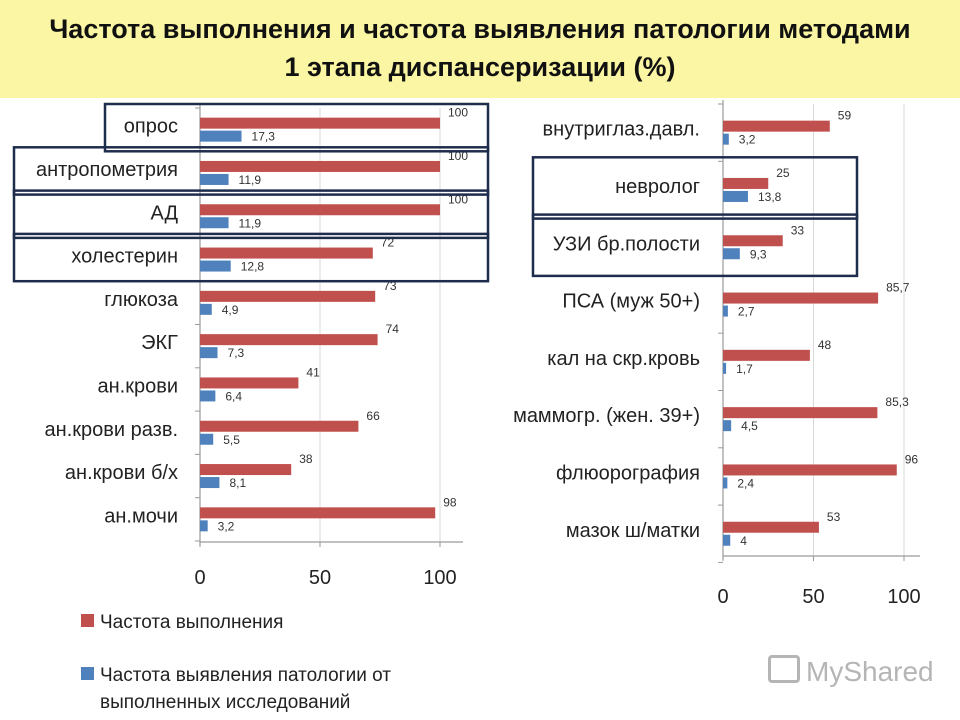 The height and width of the screenshot is (720, 960). I want to click on data-label-series2: 12,8, so click(253, 267).